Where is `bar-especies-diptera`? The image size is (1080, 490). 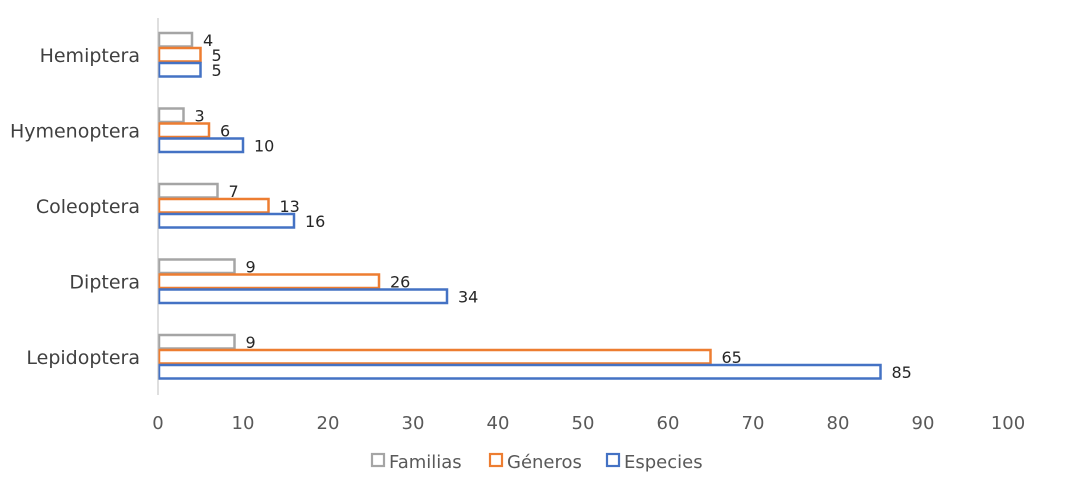
bar-especies-diptera is located at coordinates (303, 296).